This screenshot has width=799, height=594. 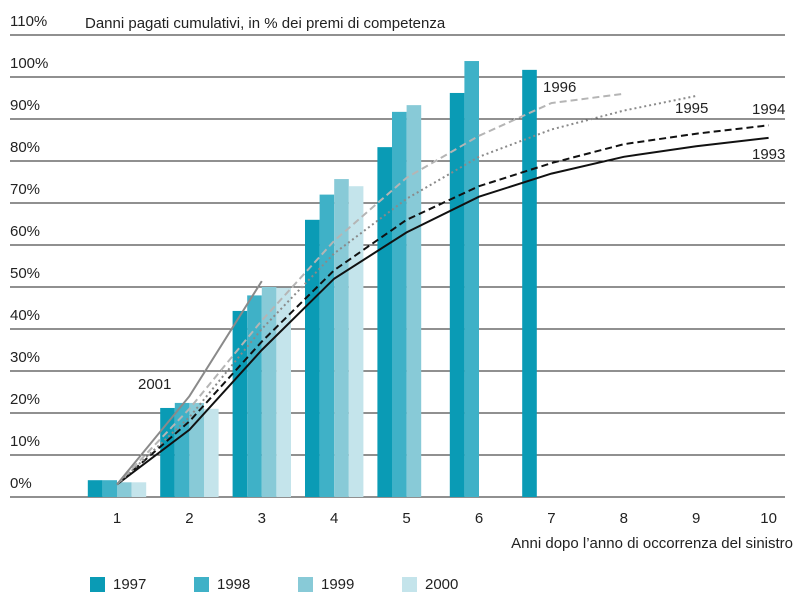 I want to click on y-tick-label: 50%, so click(x=25, y=273).